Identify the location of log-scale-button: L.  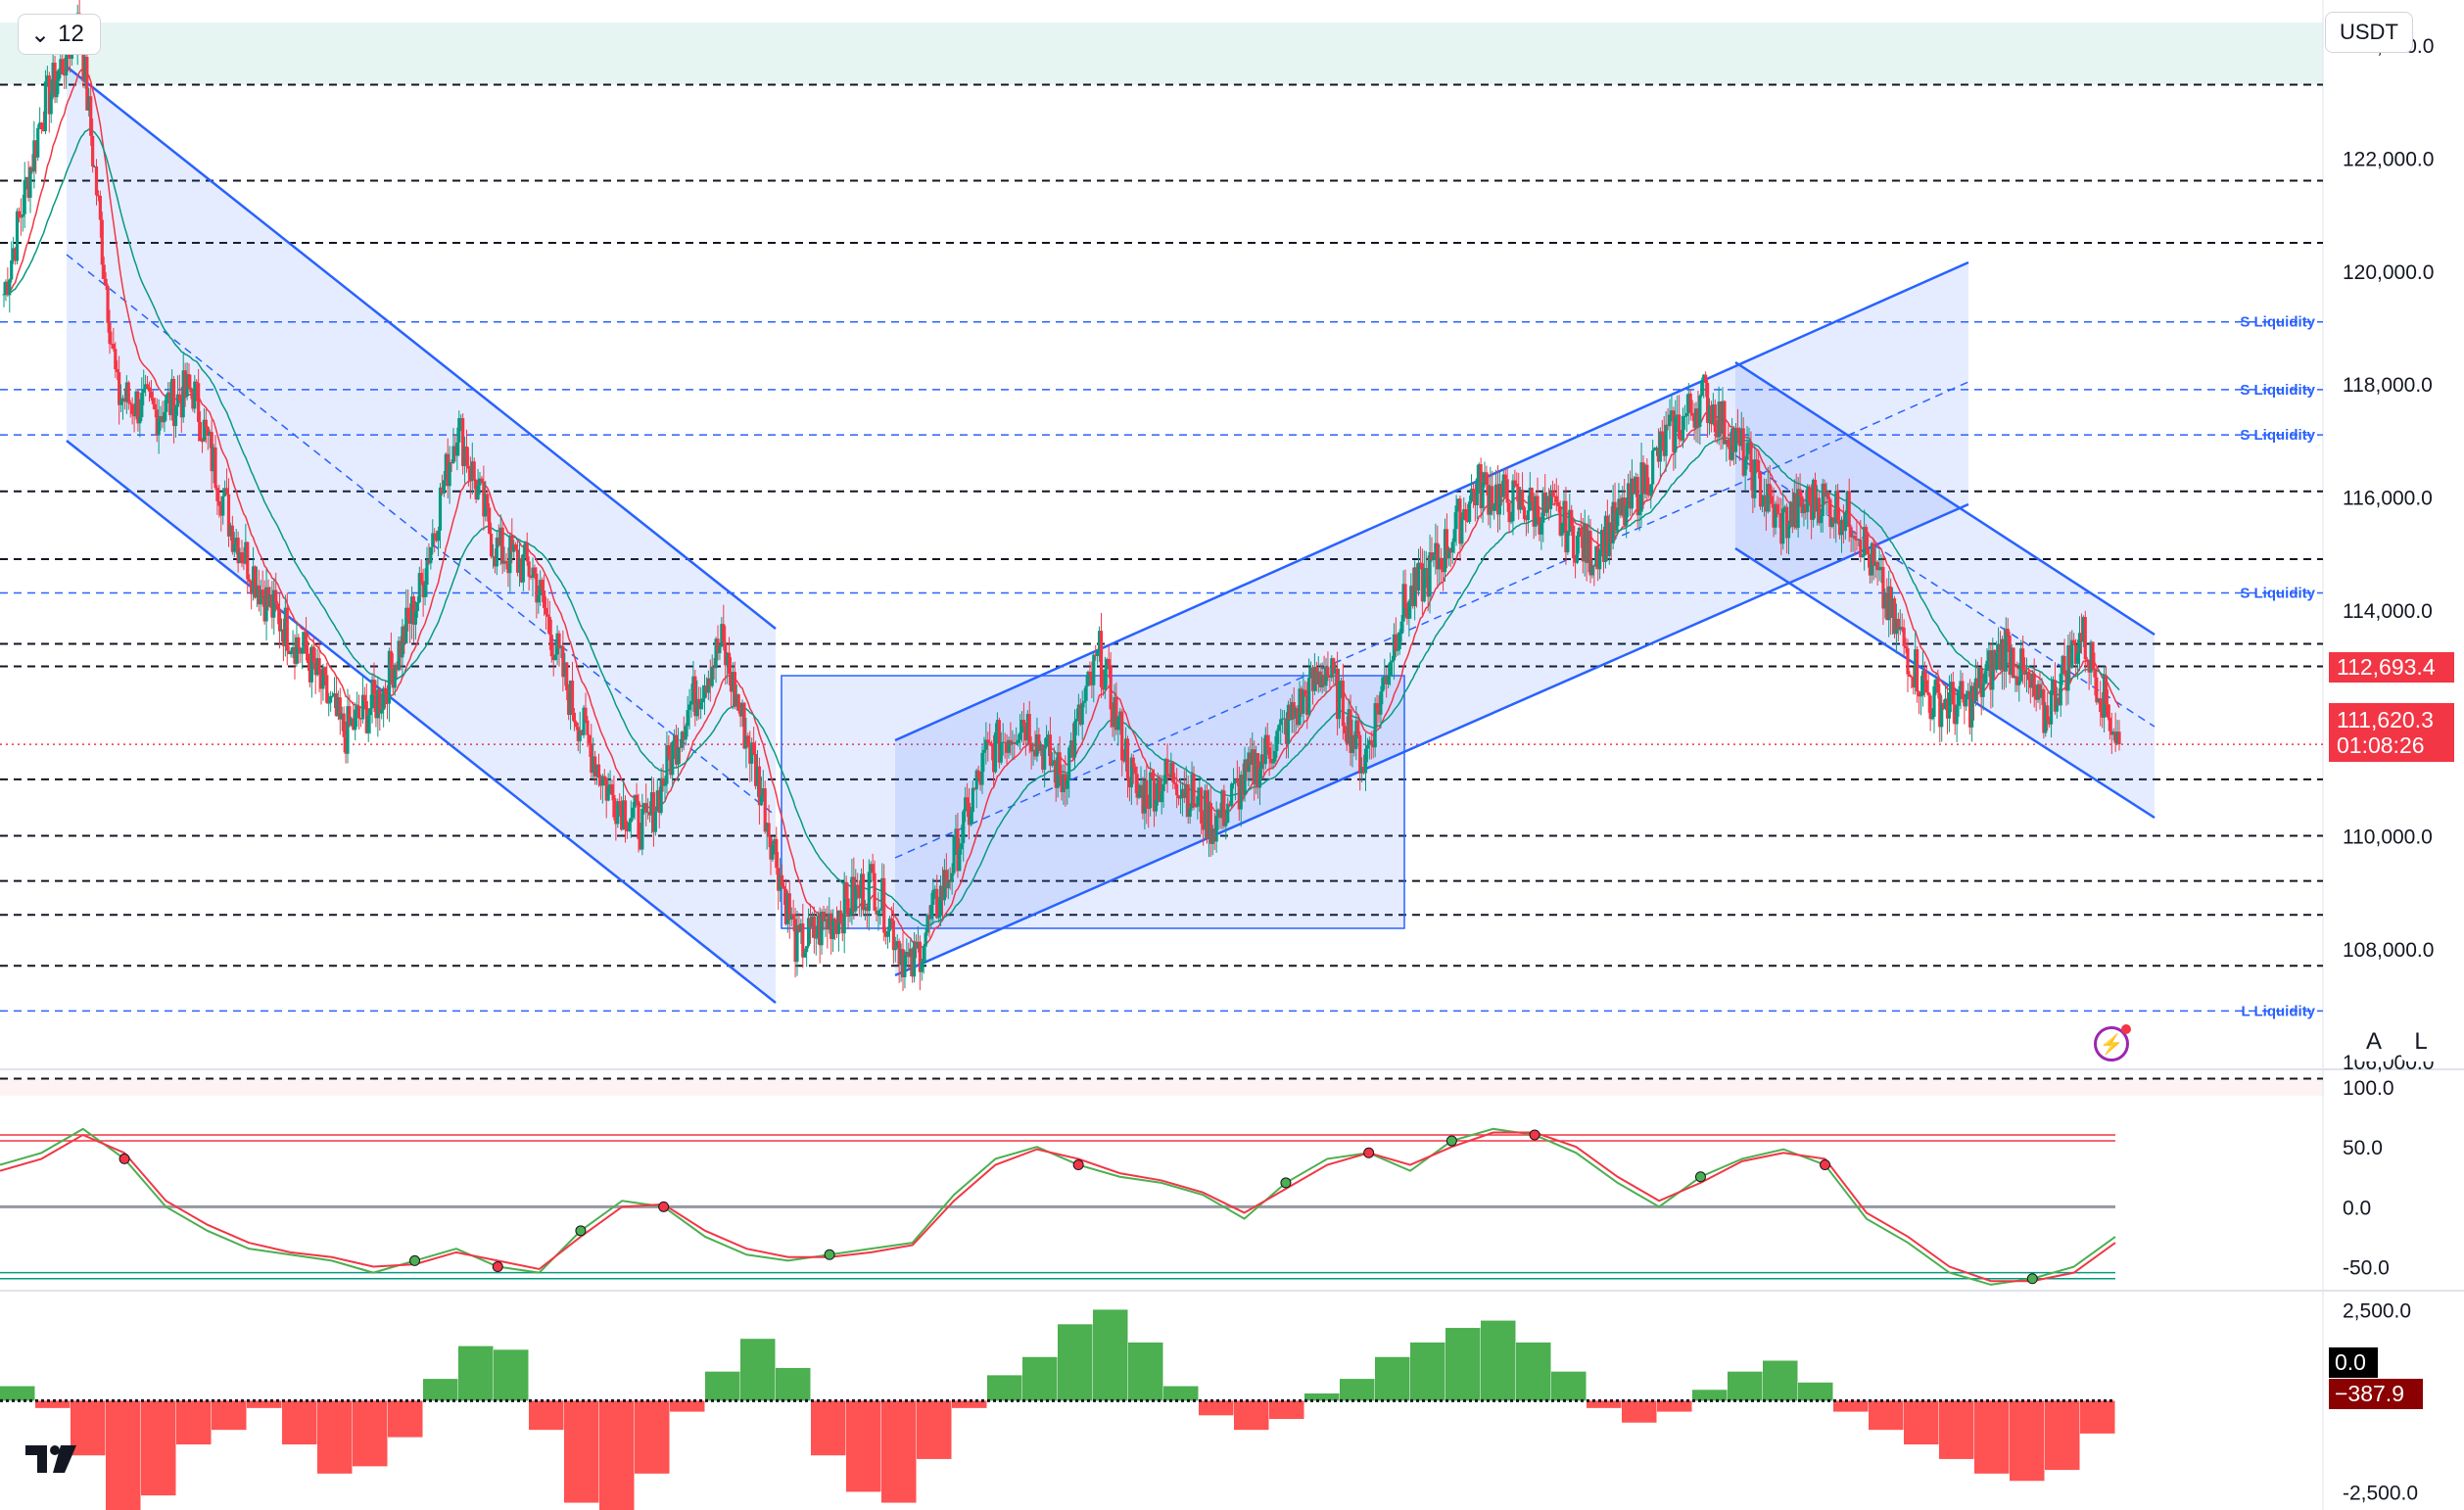
(2420, 1042).